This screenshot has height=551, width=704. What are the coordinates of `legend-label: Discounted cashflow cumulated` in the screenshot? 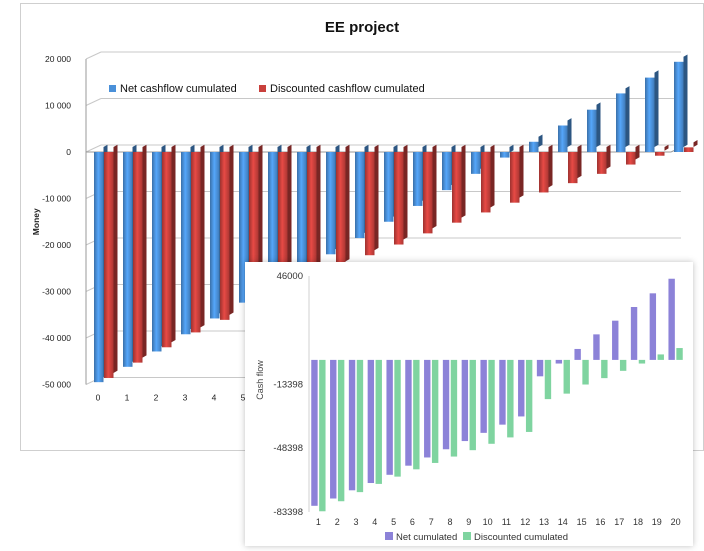 It's located at (347, 89).